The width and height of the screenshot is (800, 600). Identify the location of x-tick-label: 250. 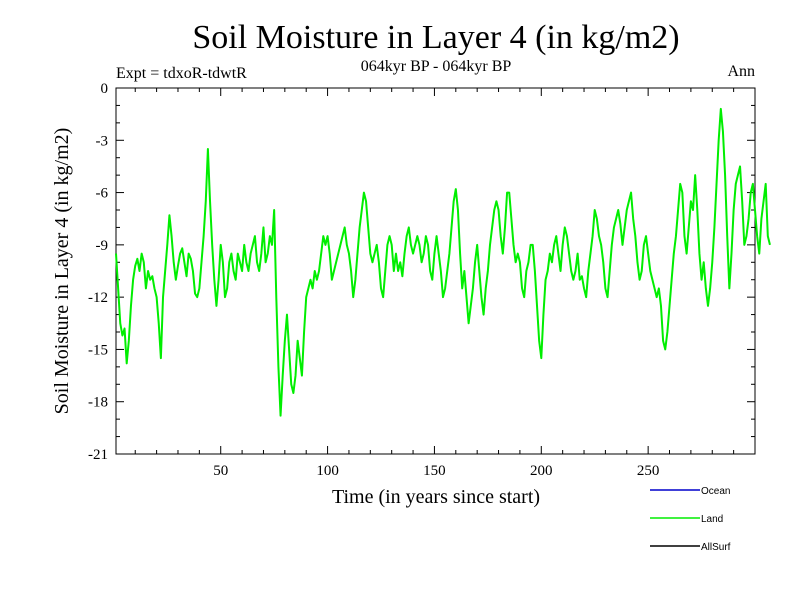
(648, 471).